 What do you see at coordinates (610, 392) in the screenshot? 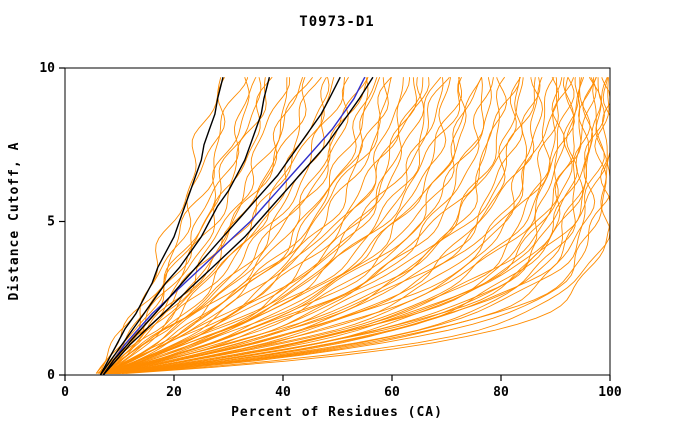
I see `x-tick-label: 100` at bounding box center [610, 392].